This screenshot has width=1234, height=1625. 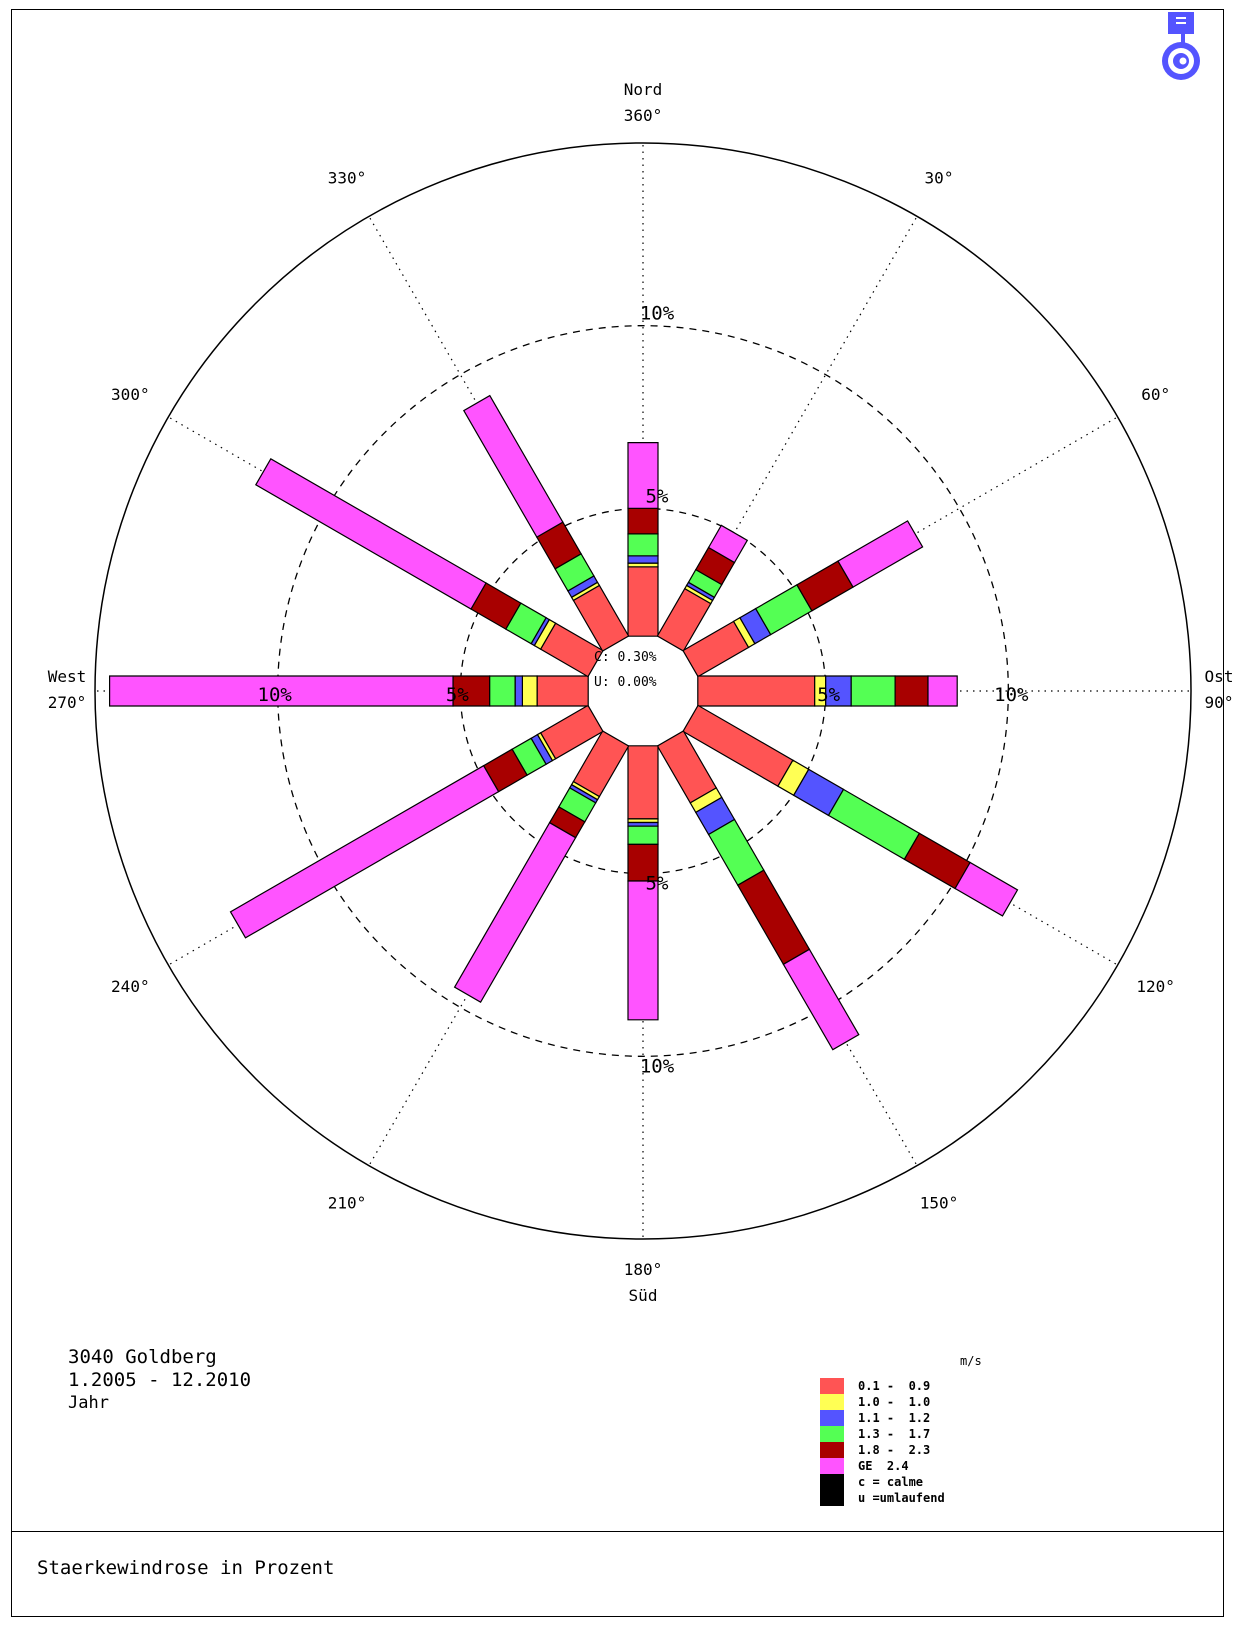 I want to click on legend-label: c = calme, so click(x=891, y=1482).